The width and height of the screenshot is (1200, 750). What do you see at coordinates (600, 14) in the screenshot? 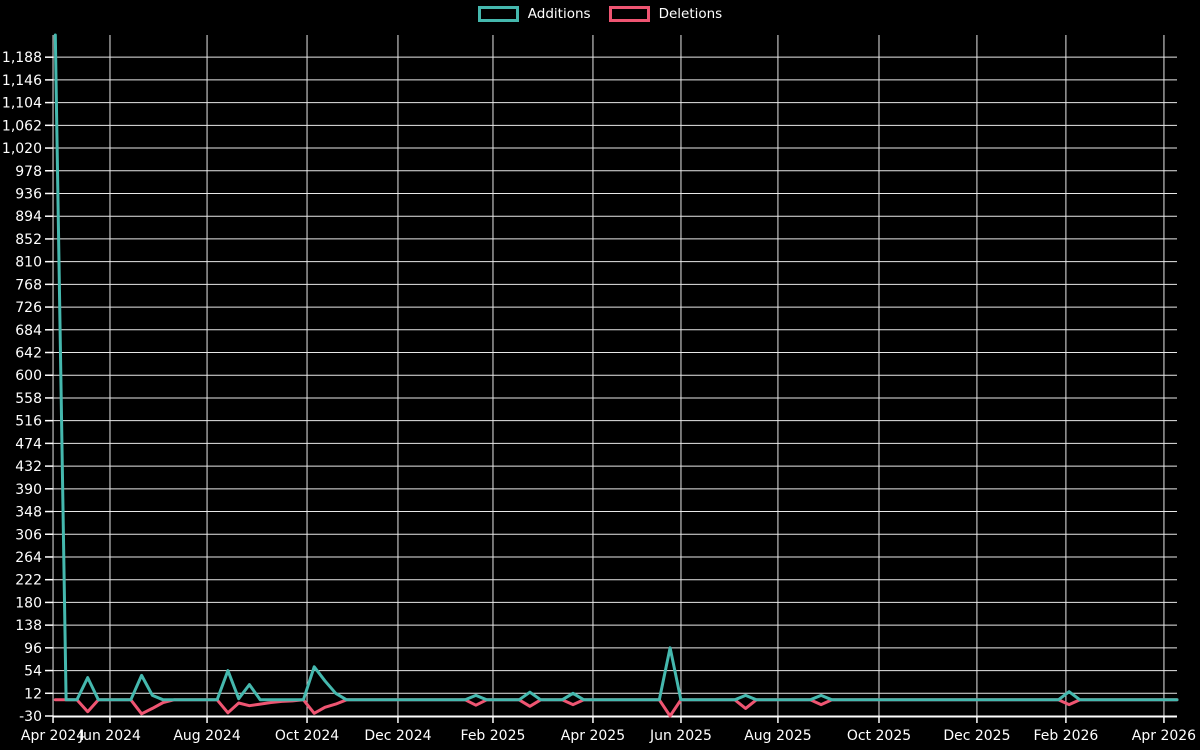
I see `chart-legend: Additions Deletions` at bounding box center [600, 14].